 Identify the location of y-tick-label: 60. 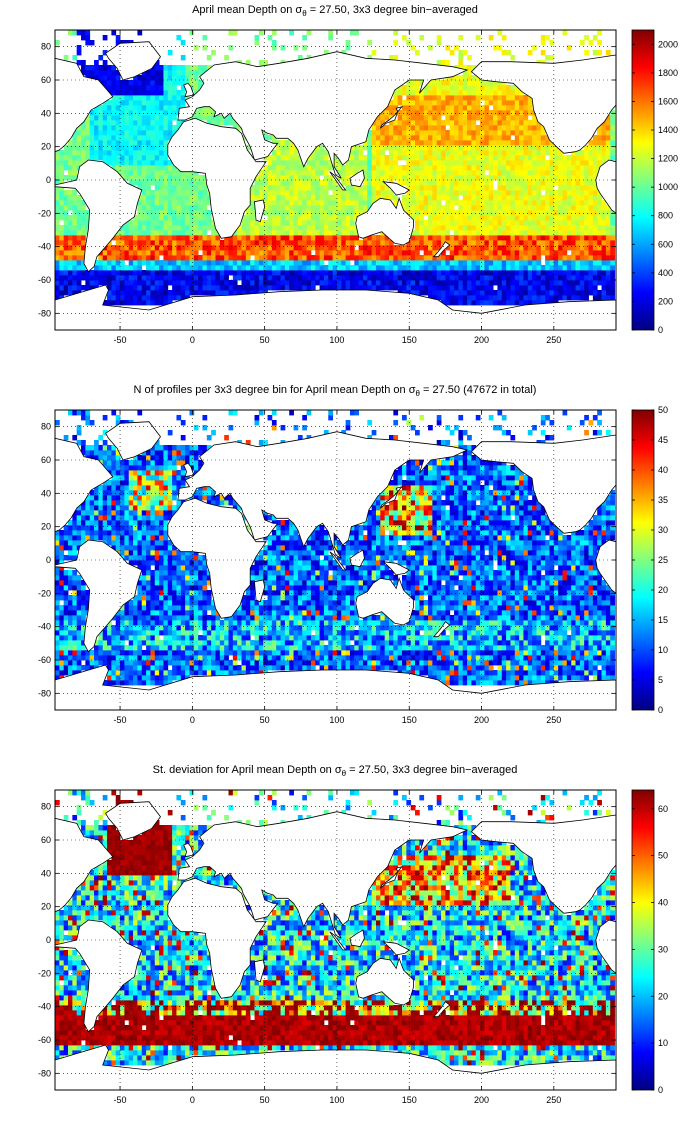
(46, 80).